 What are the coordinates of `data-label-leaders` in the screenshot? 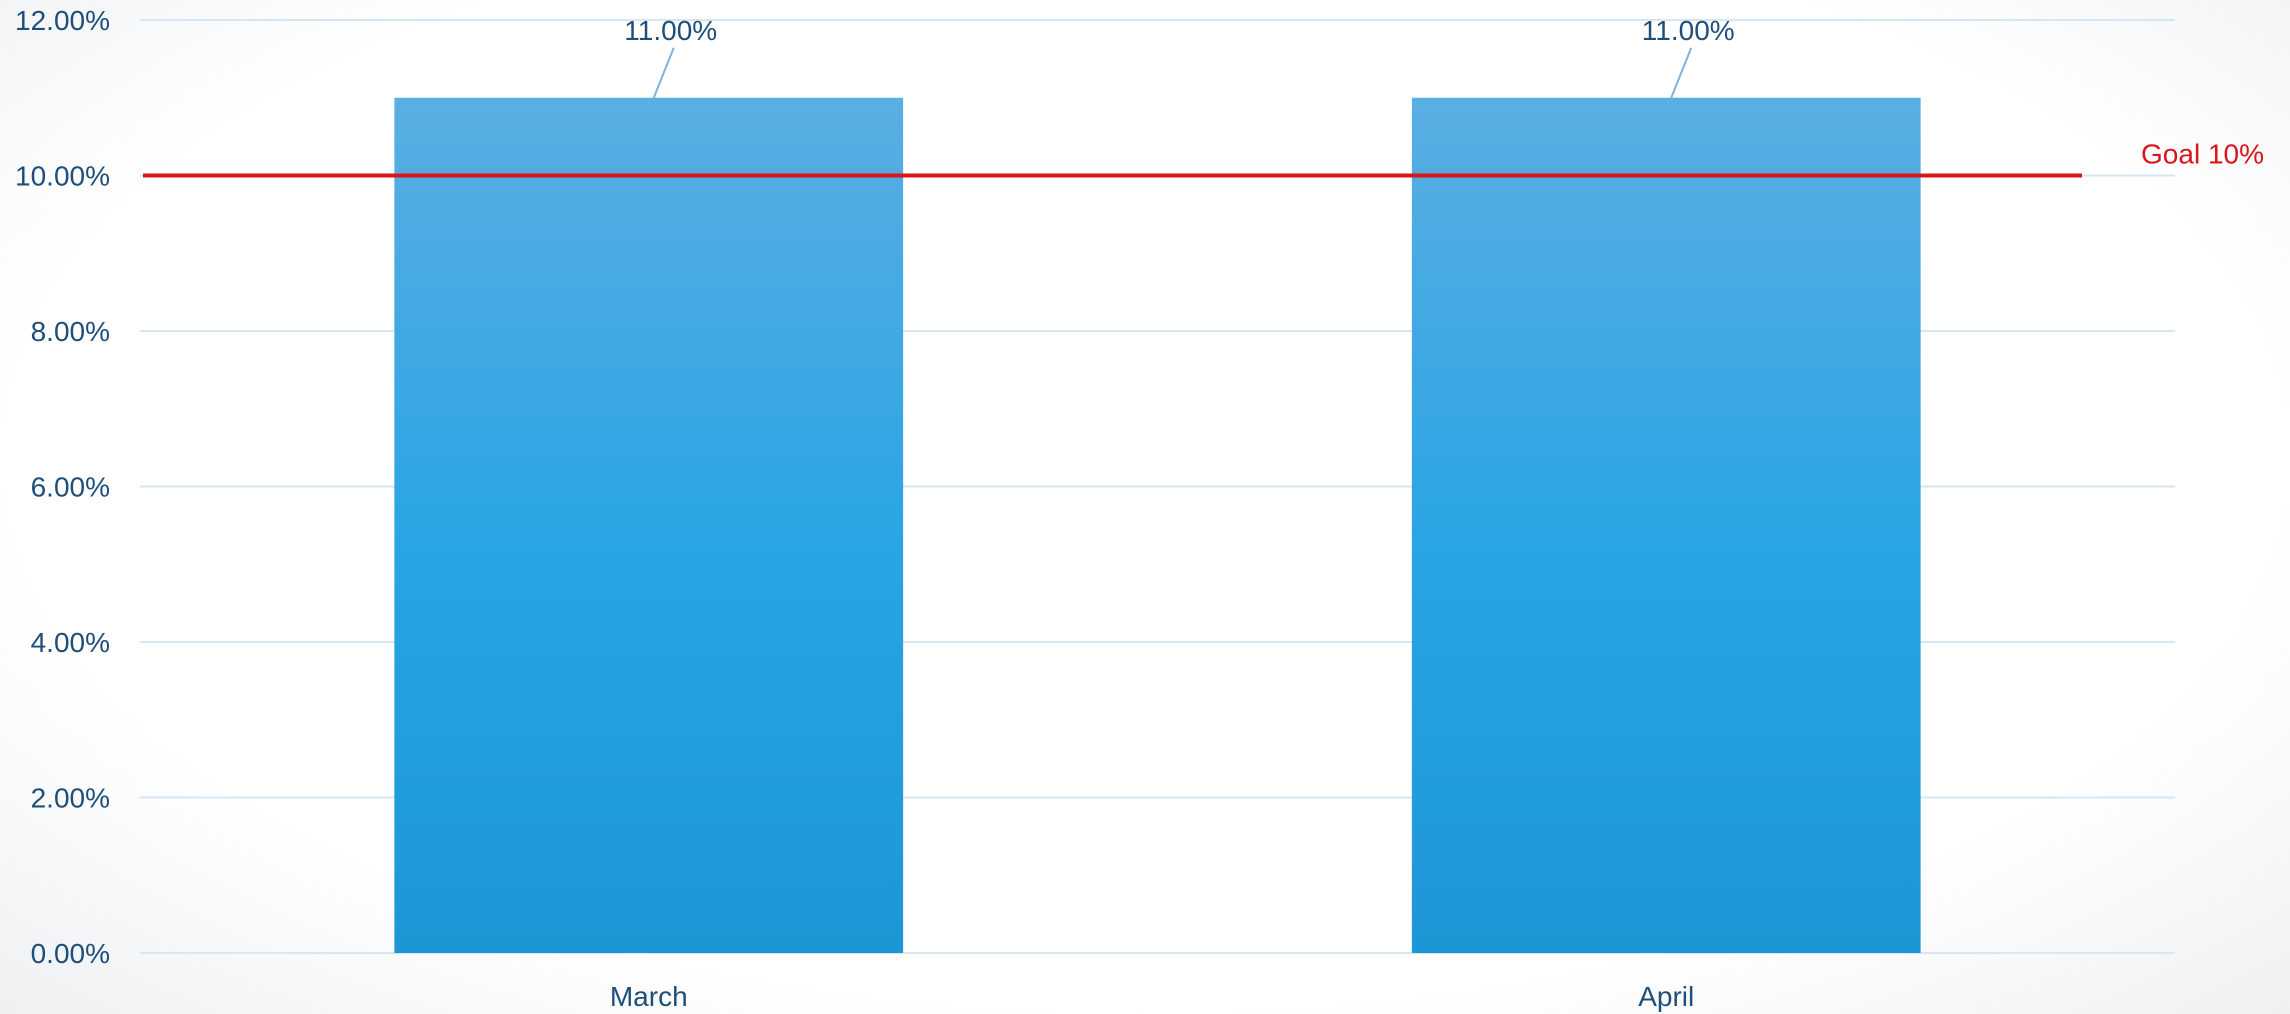 It's located at (1172, 73).